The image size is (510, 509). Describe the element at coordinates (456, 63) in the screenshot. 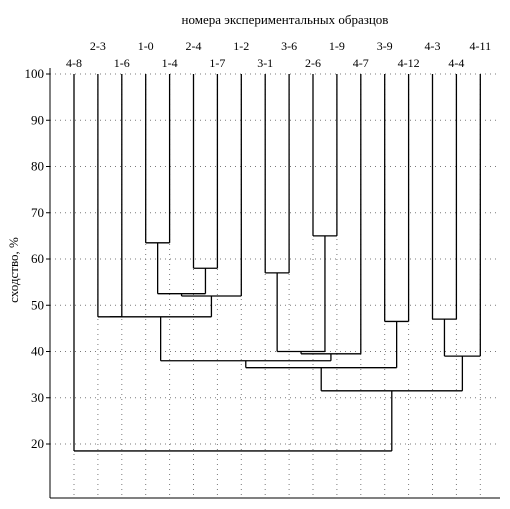

I see `leaf-label: 4-4` at that location.